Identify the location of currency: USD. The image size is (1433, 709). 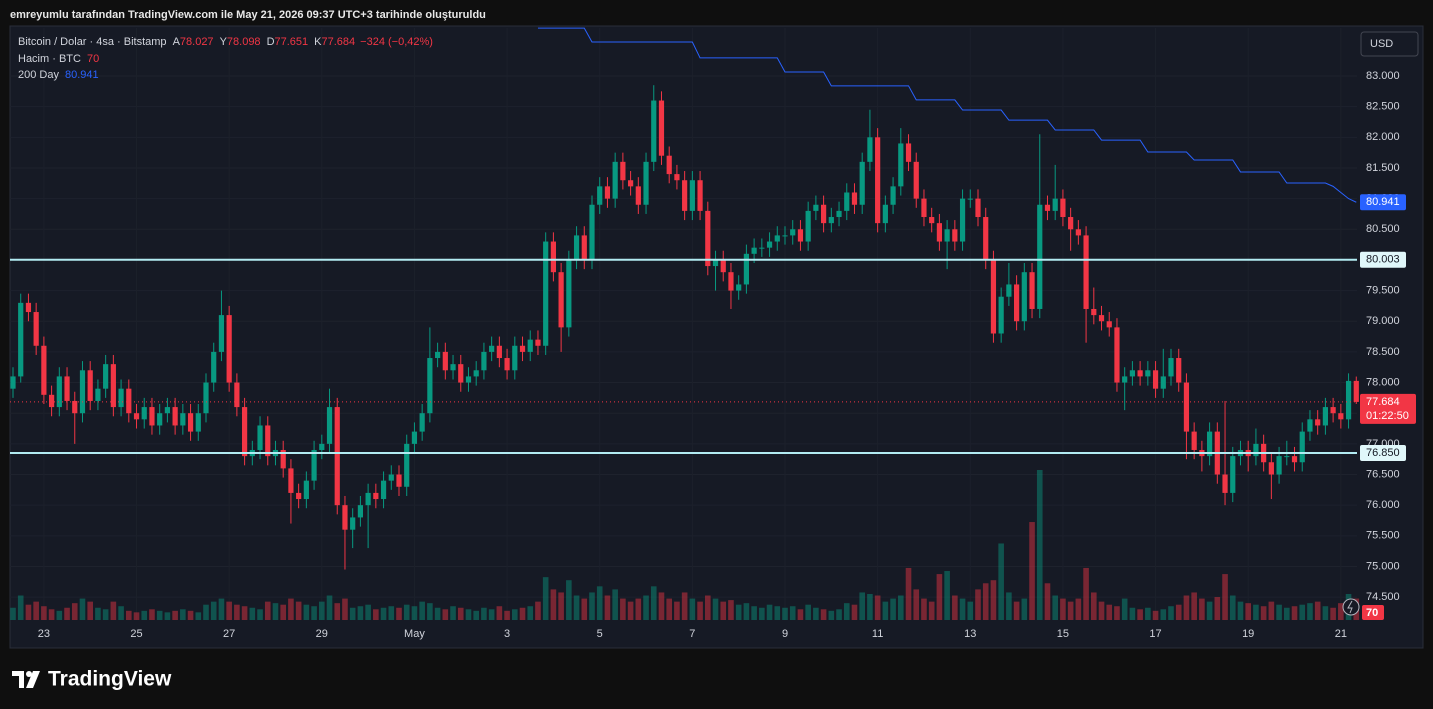
(1381, 44).